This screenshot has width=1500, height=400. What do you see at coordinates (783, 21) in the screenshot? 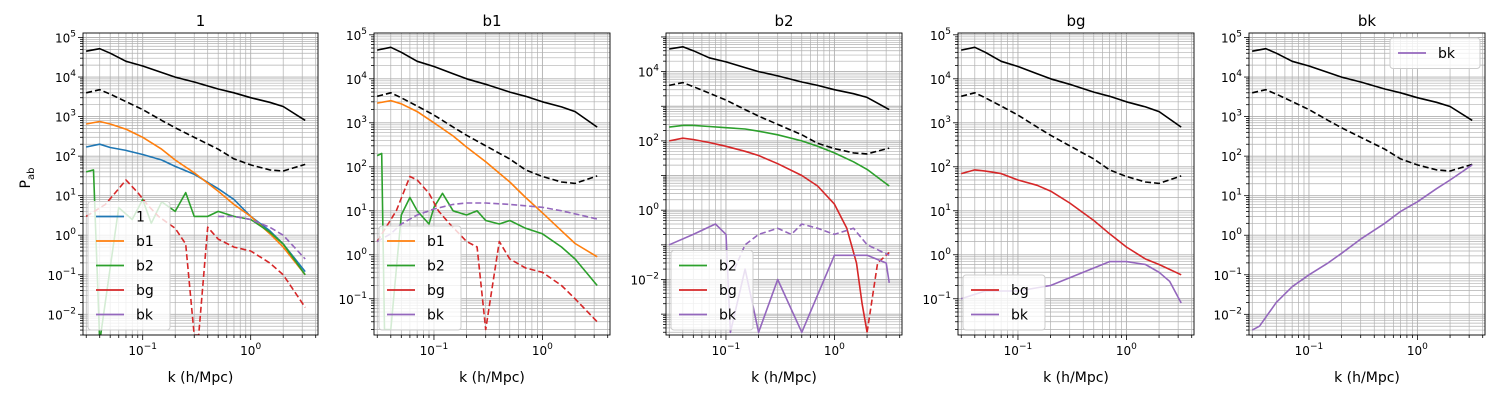
I see `panel-title: b2` at bounding box center [783, 21].